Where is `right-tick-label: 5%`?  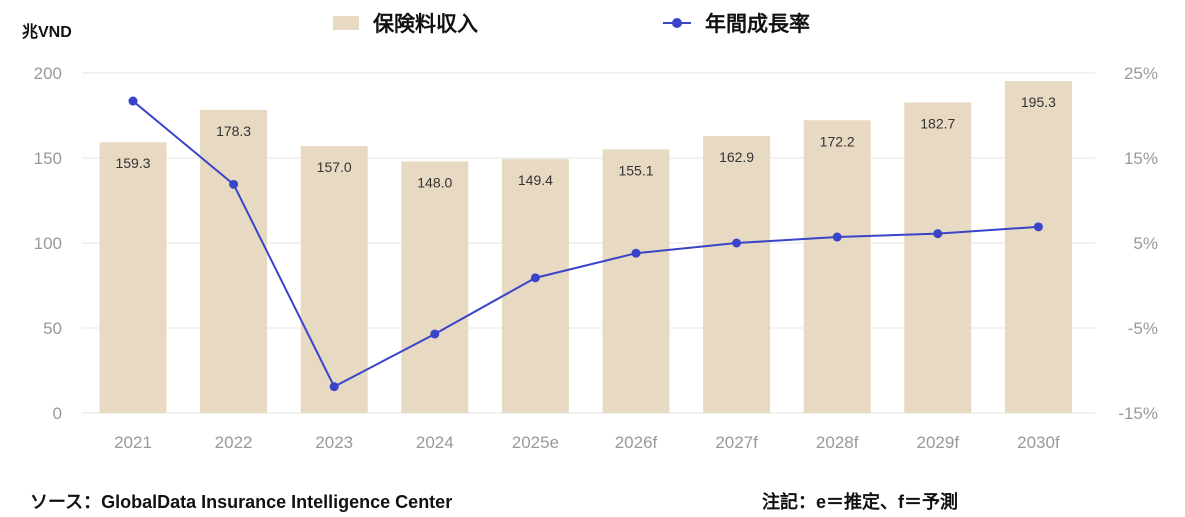 right-tick-label: 5% is located at coordinates (1145, 243).